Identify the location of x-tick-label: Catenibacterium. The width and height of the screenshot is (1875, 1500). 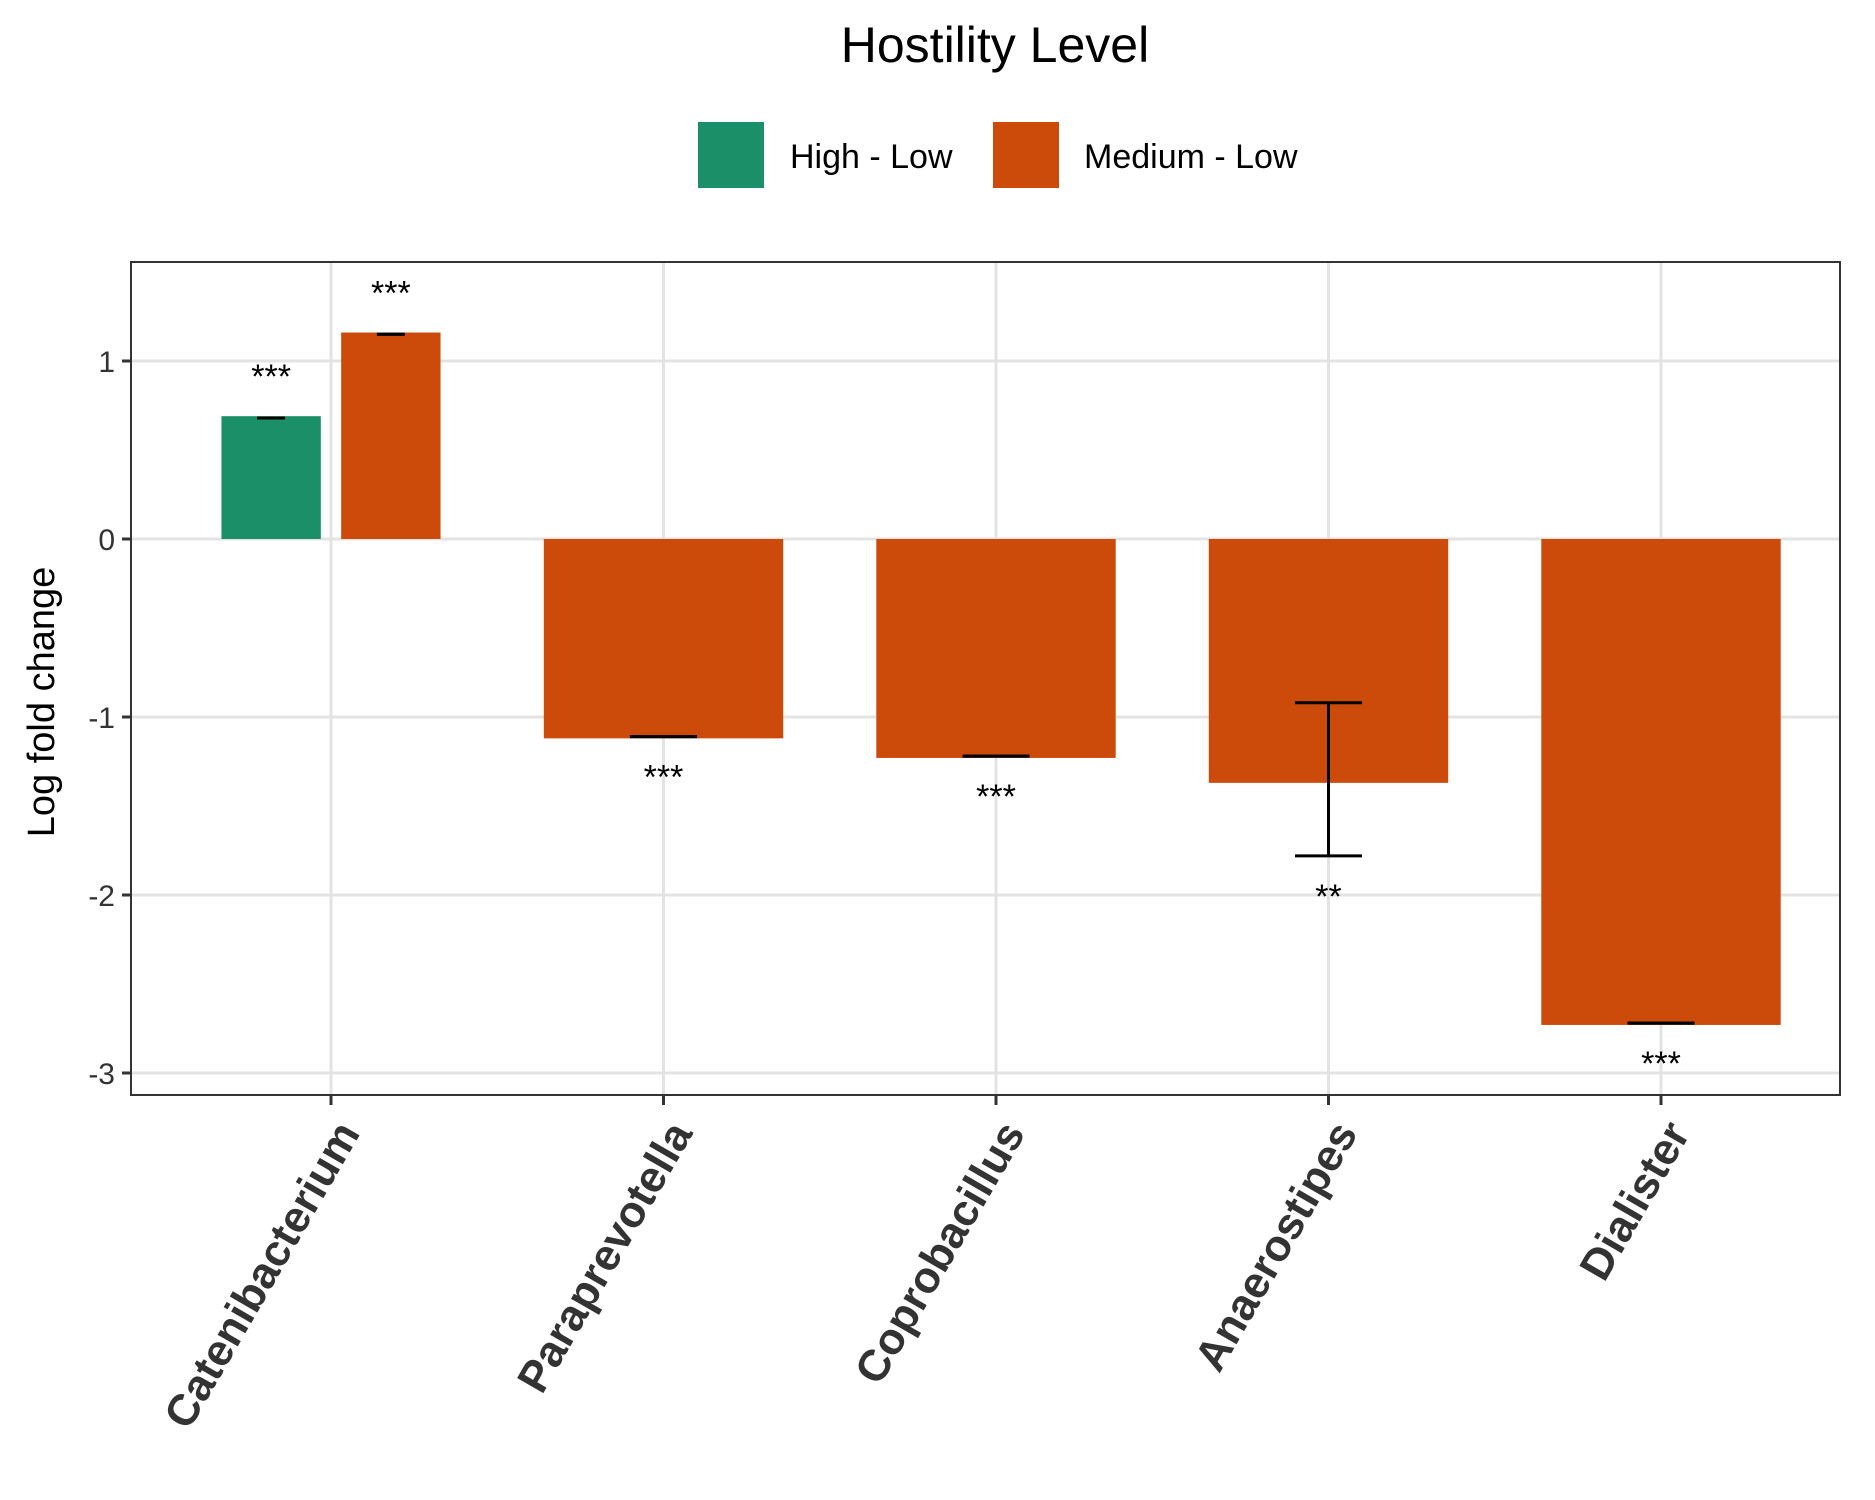
(262, 1275).